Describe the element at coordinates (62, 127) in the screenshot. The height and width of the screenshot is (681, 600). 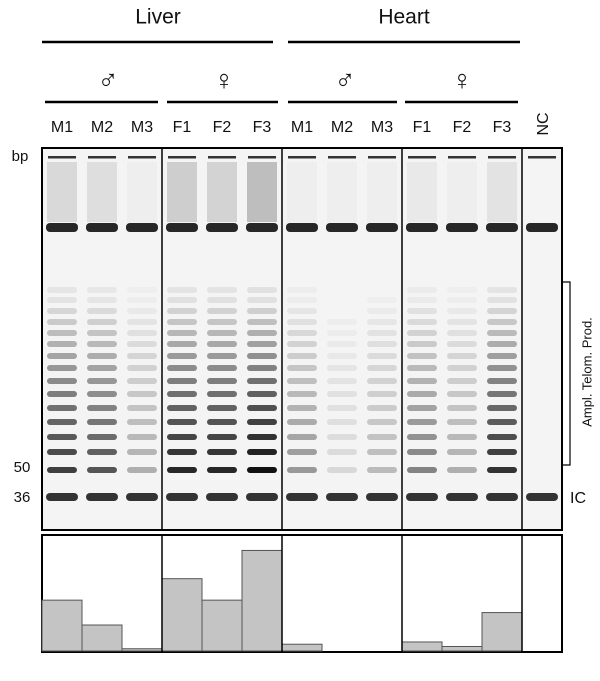
I see `lane-label: M1` at that location.